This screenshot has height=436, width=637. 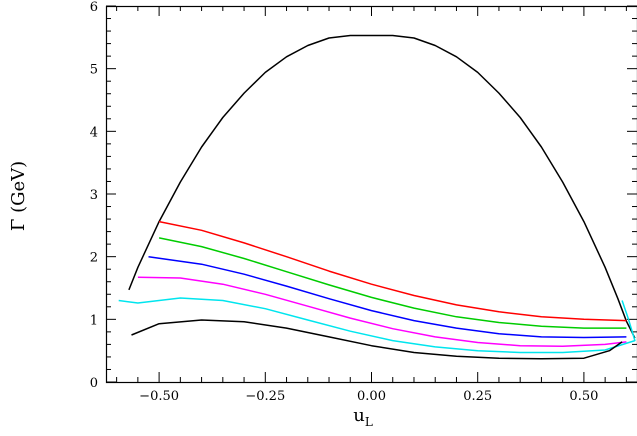 What do you see at coordinates (369, 422) in the screenshot?
I see `x-axis-label-subscript: L` at bounding box center [369, 422].